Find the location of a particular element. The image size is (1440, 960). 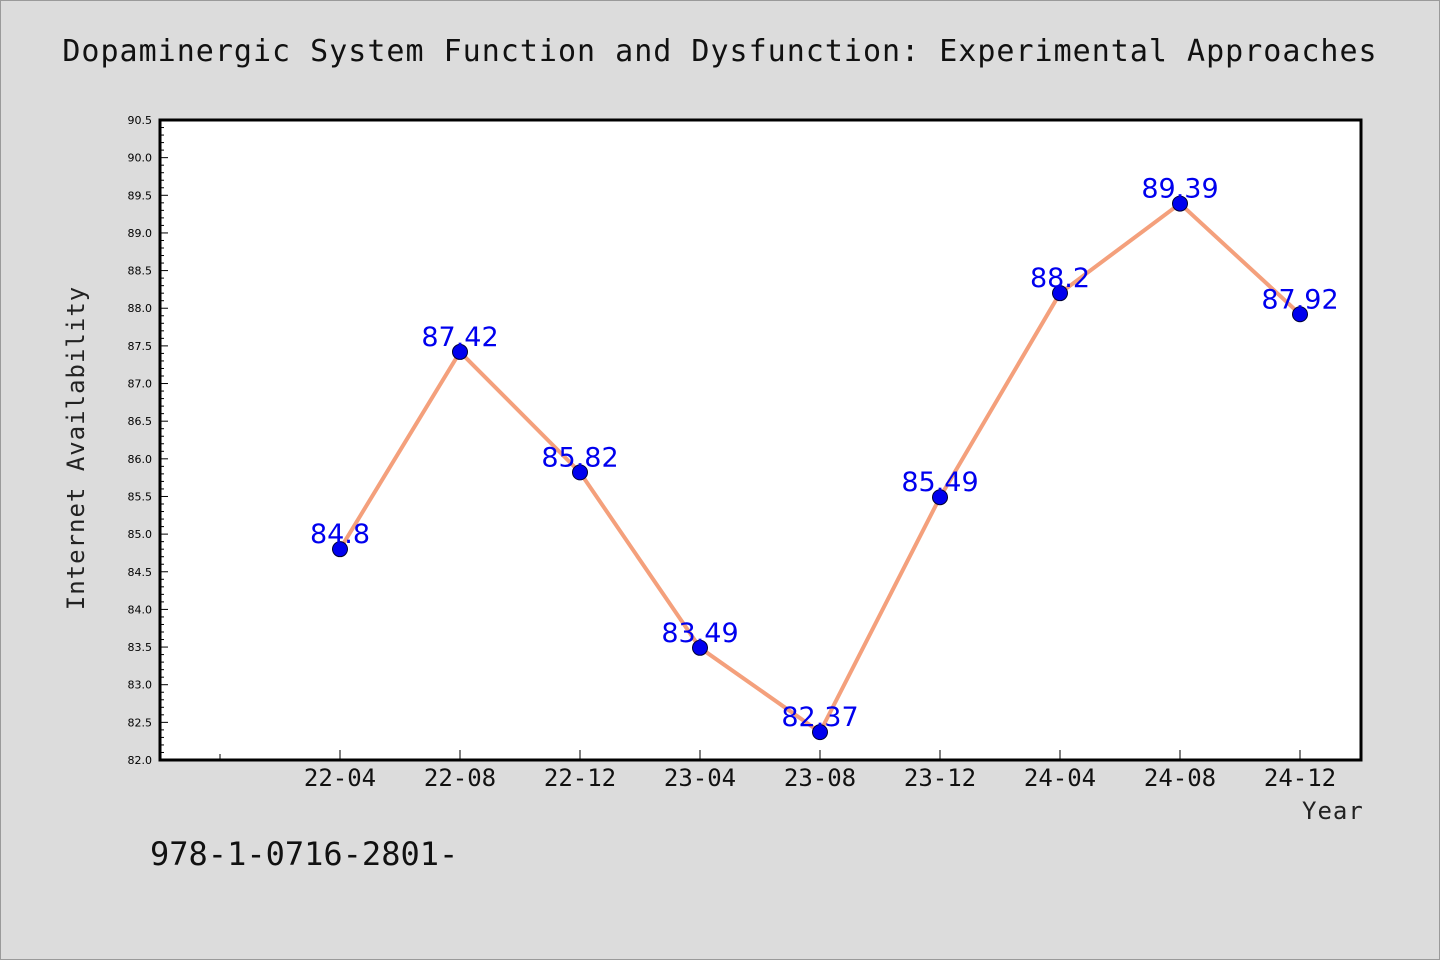

y-tick-label: 86.5 is located at coordinates (140, 421).